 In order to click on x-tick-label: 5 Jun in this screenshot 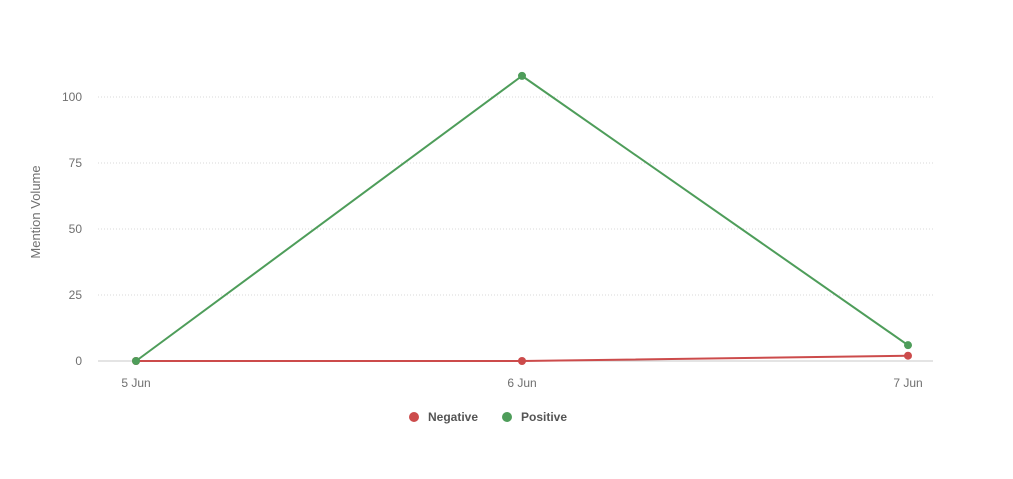, I will do `click(135, 383)`.